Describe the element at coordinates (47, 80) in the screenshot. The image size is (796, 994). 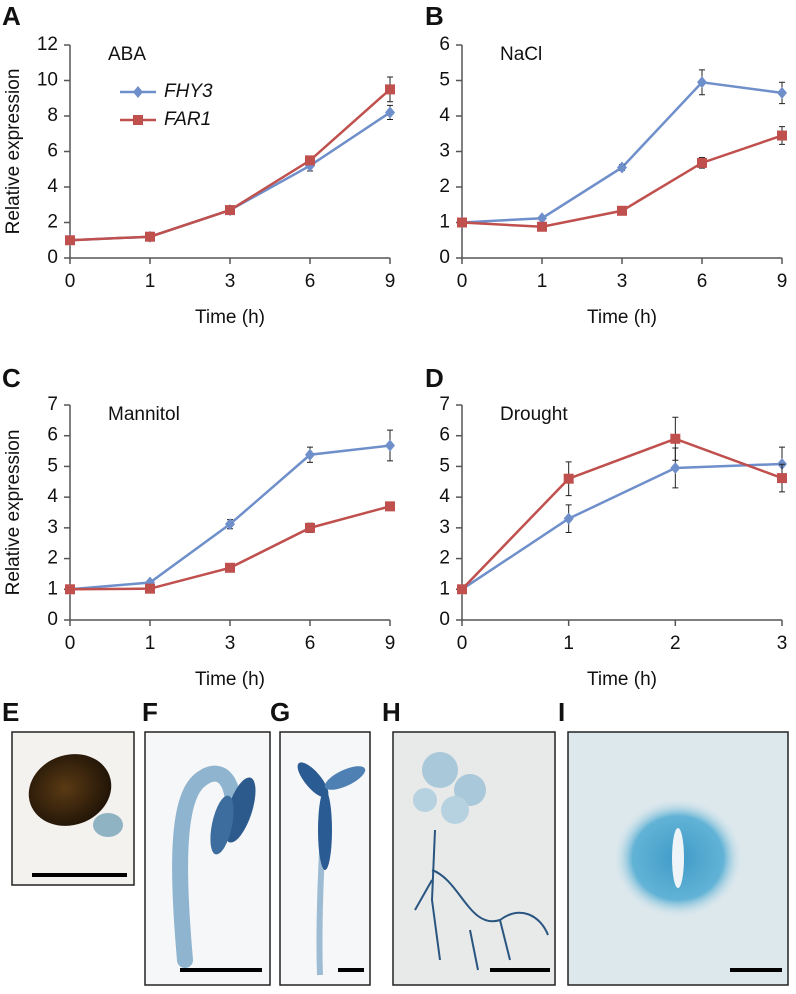
I see `y-tick-label: 10` at that location.